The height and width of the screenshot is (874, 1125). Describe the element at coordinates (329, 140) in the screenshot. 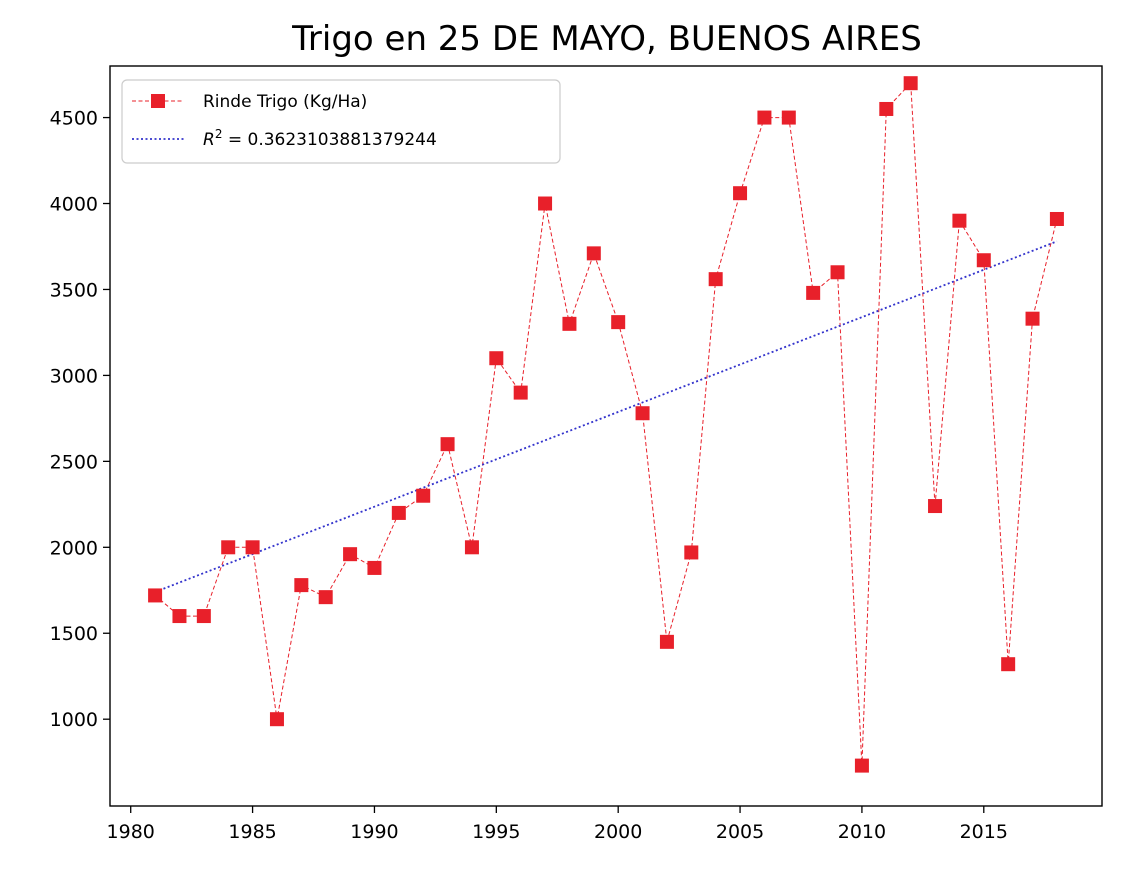

I see `legend-label-trend-value: = 0.3623103881379244` at that location.